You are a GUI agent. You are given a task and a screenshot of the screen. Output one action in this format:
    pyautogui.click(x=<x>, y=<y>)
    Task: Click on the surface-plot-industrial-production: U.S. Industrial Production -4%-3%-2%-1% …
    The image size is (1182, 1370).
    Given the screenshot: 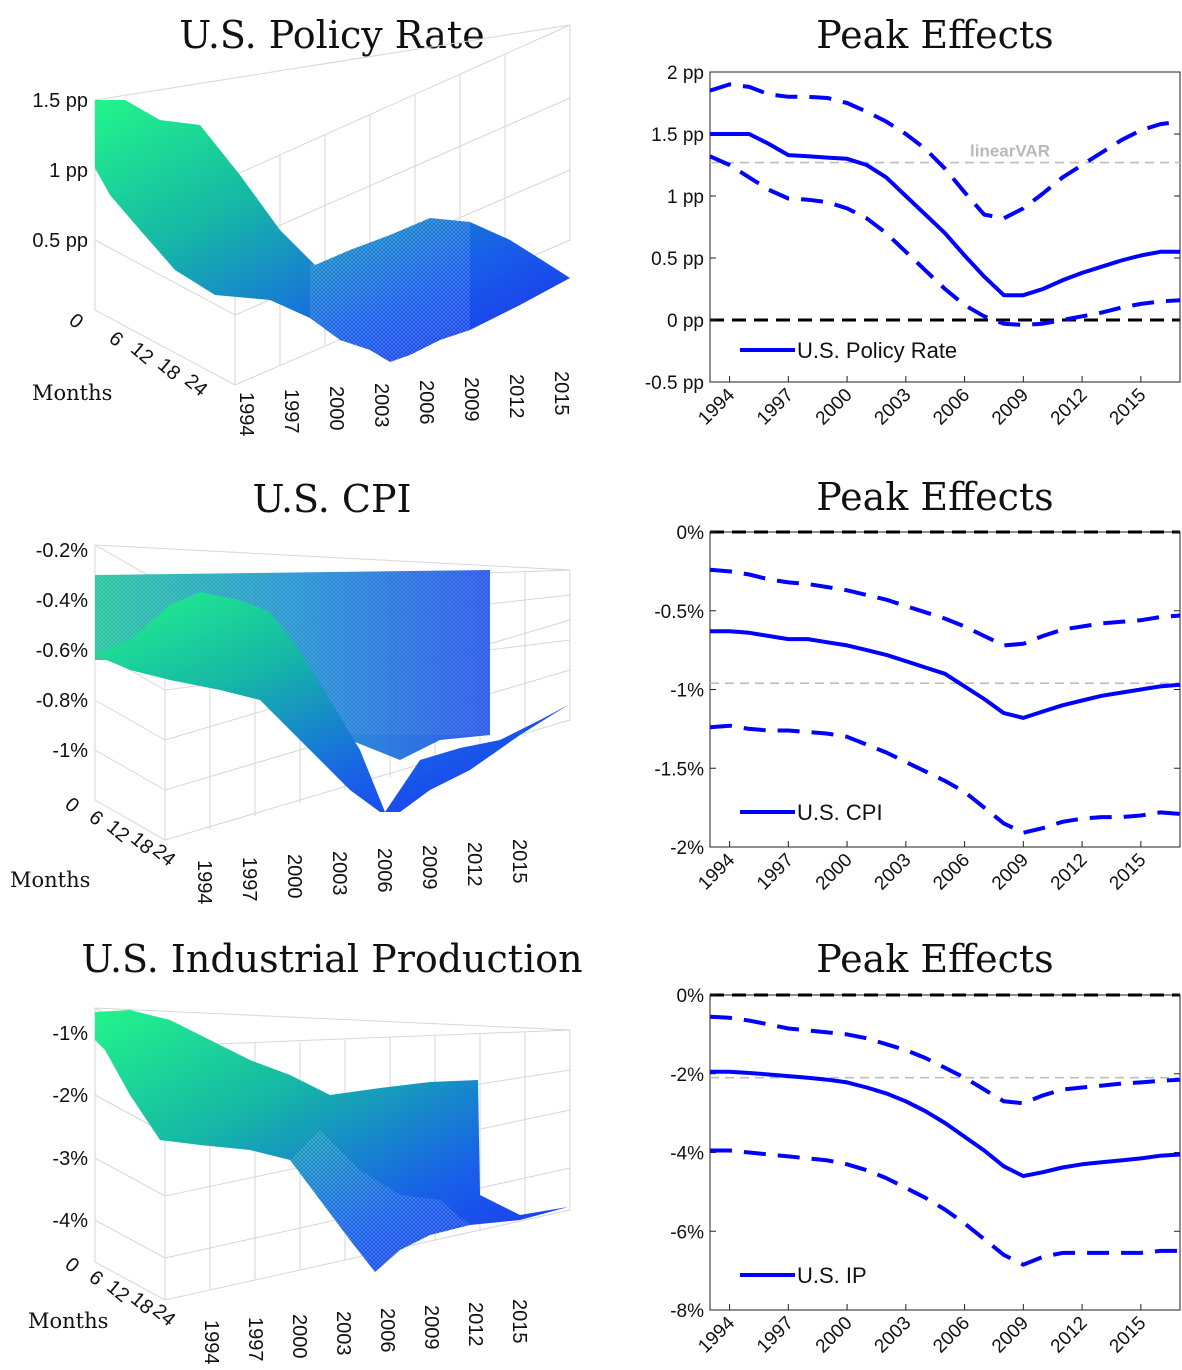 What is the action you would take?
    pyautogui.click(x=305, y=1151)
    